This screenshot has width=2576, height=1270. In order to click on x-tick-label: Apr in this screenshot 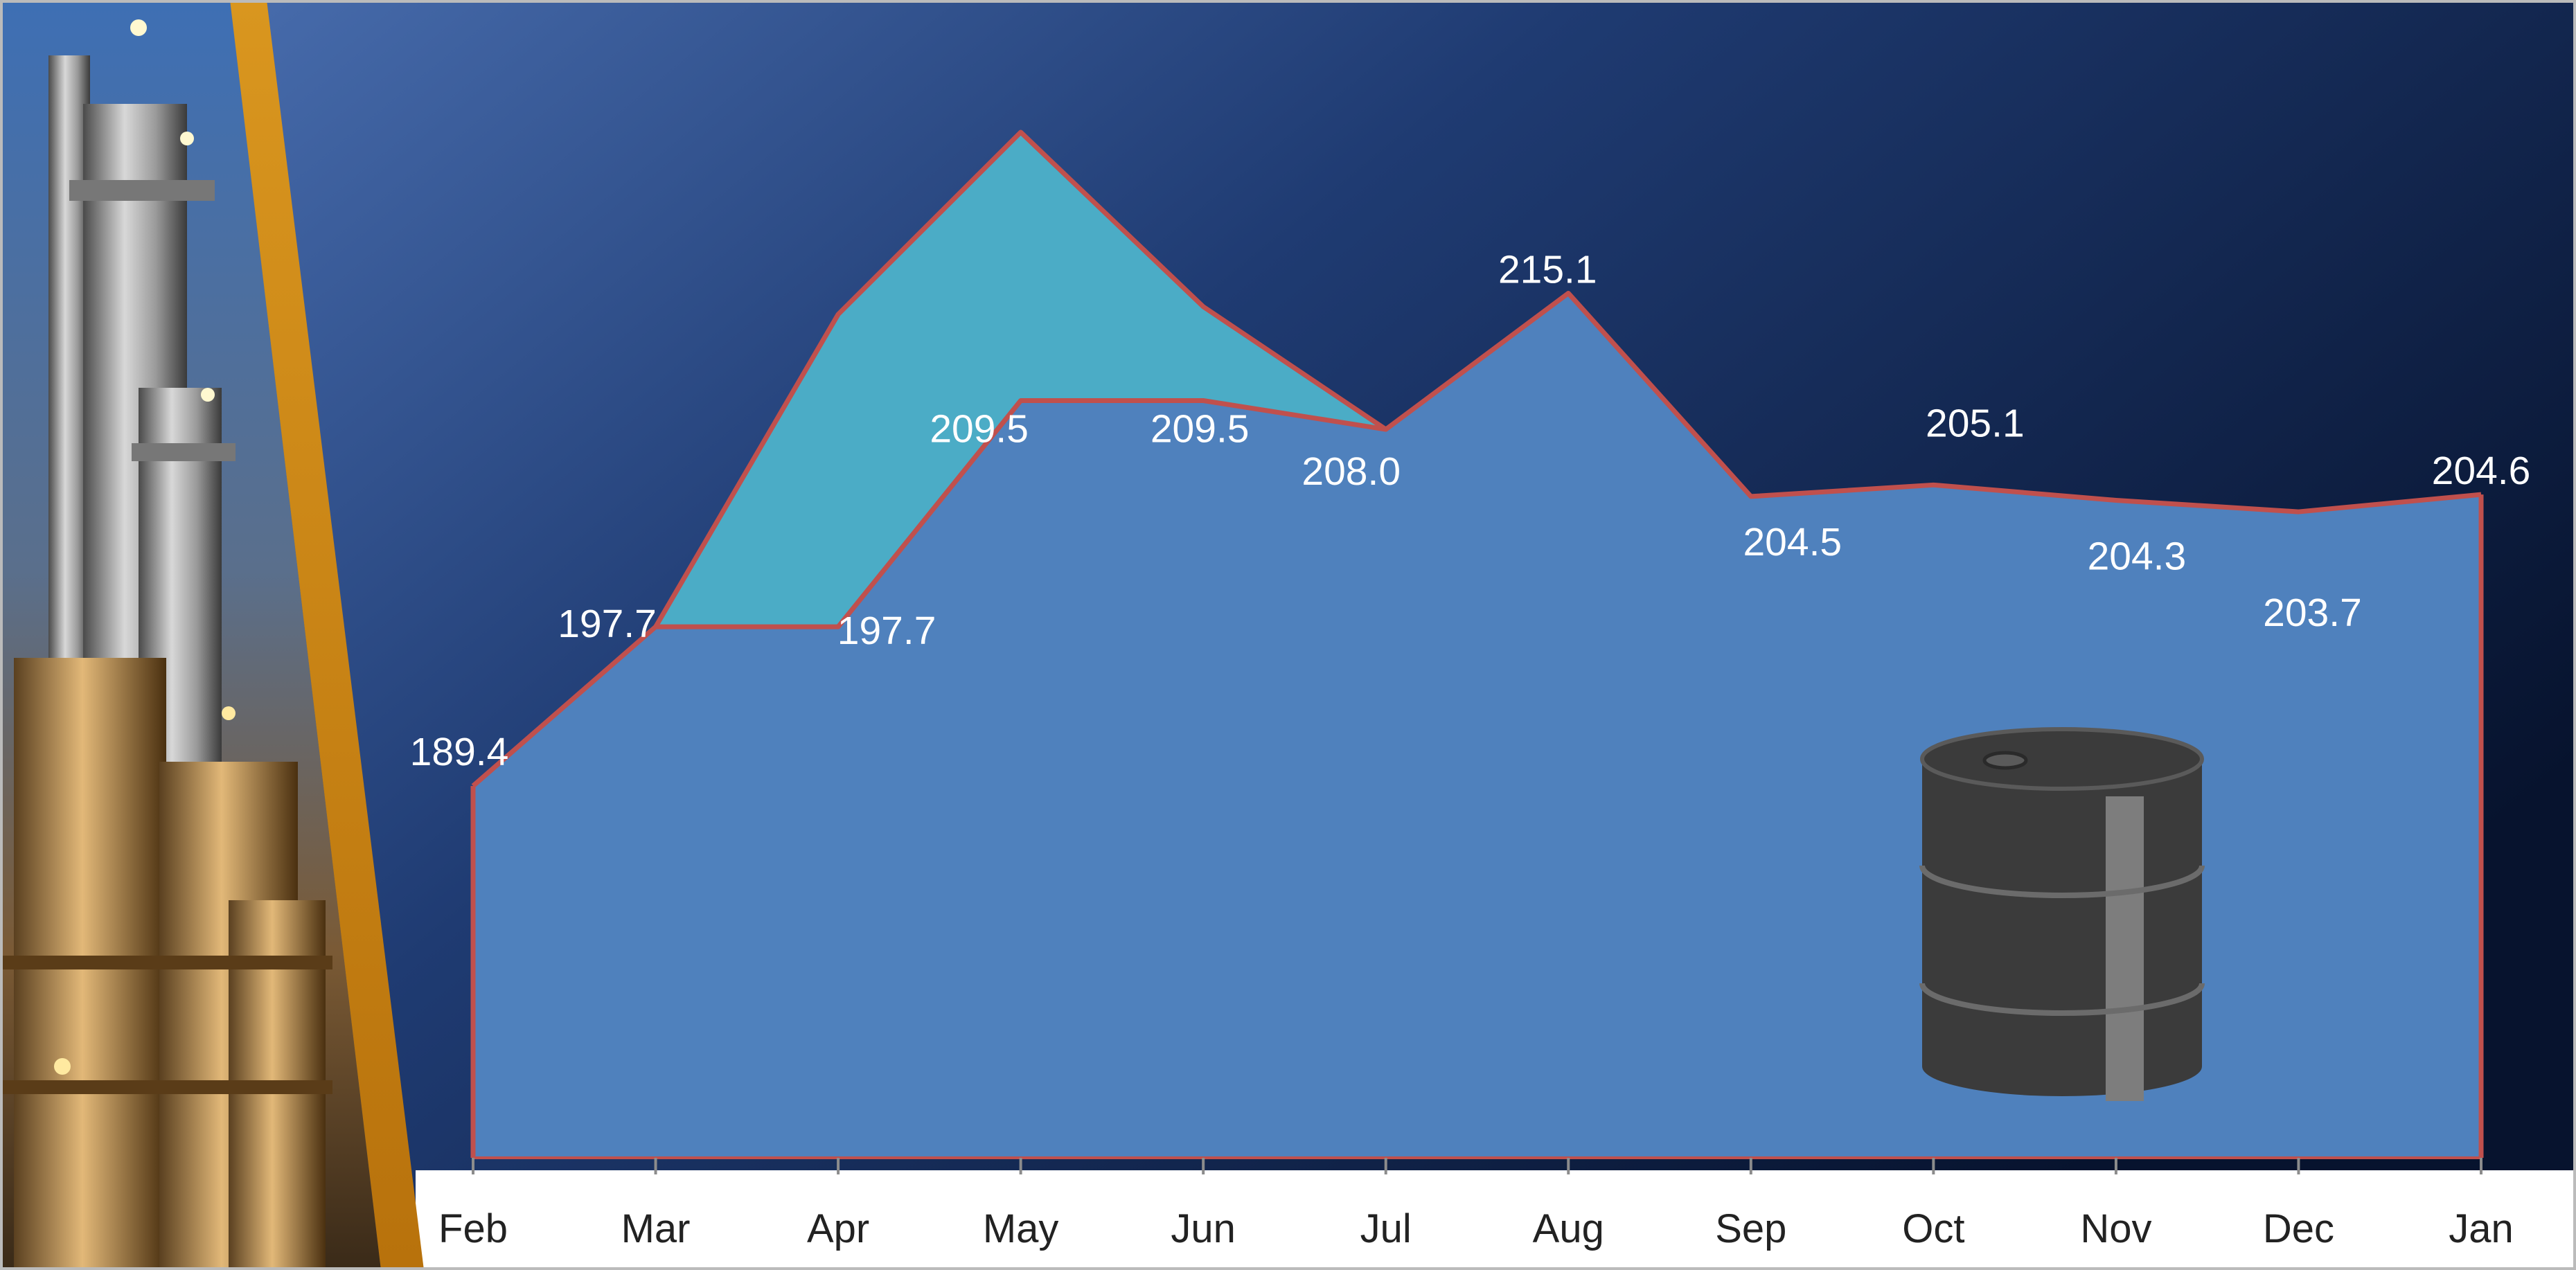, I will do `click(838, 1228)`.